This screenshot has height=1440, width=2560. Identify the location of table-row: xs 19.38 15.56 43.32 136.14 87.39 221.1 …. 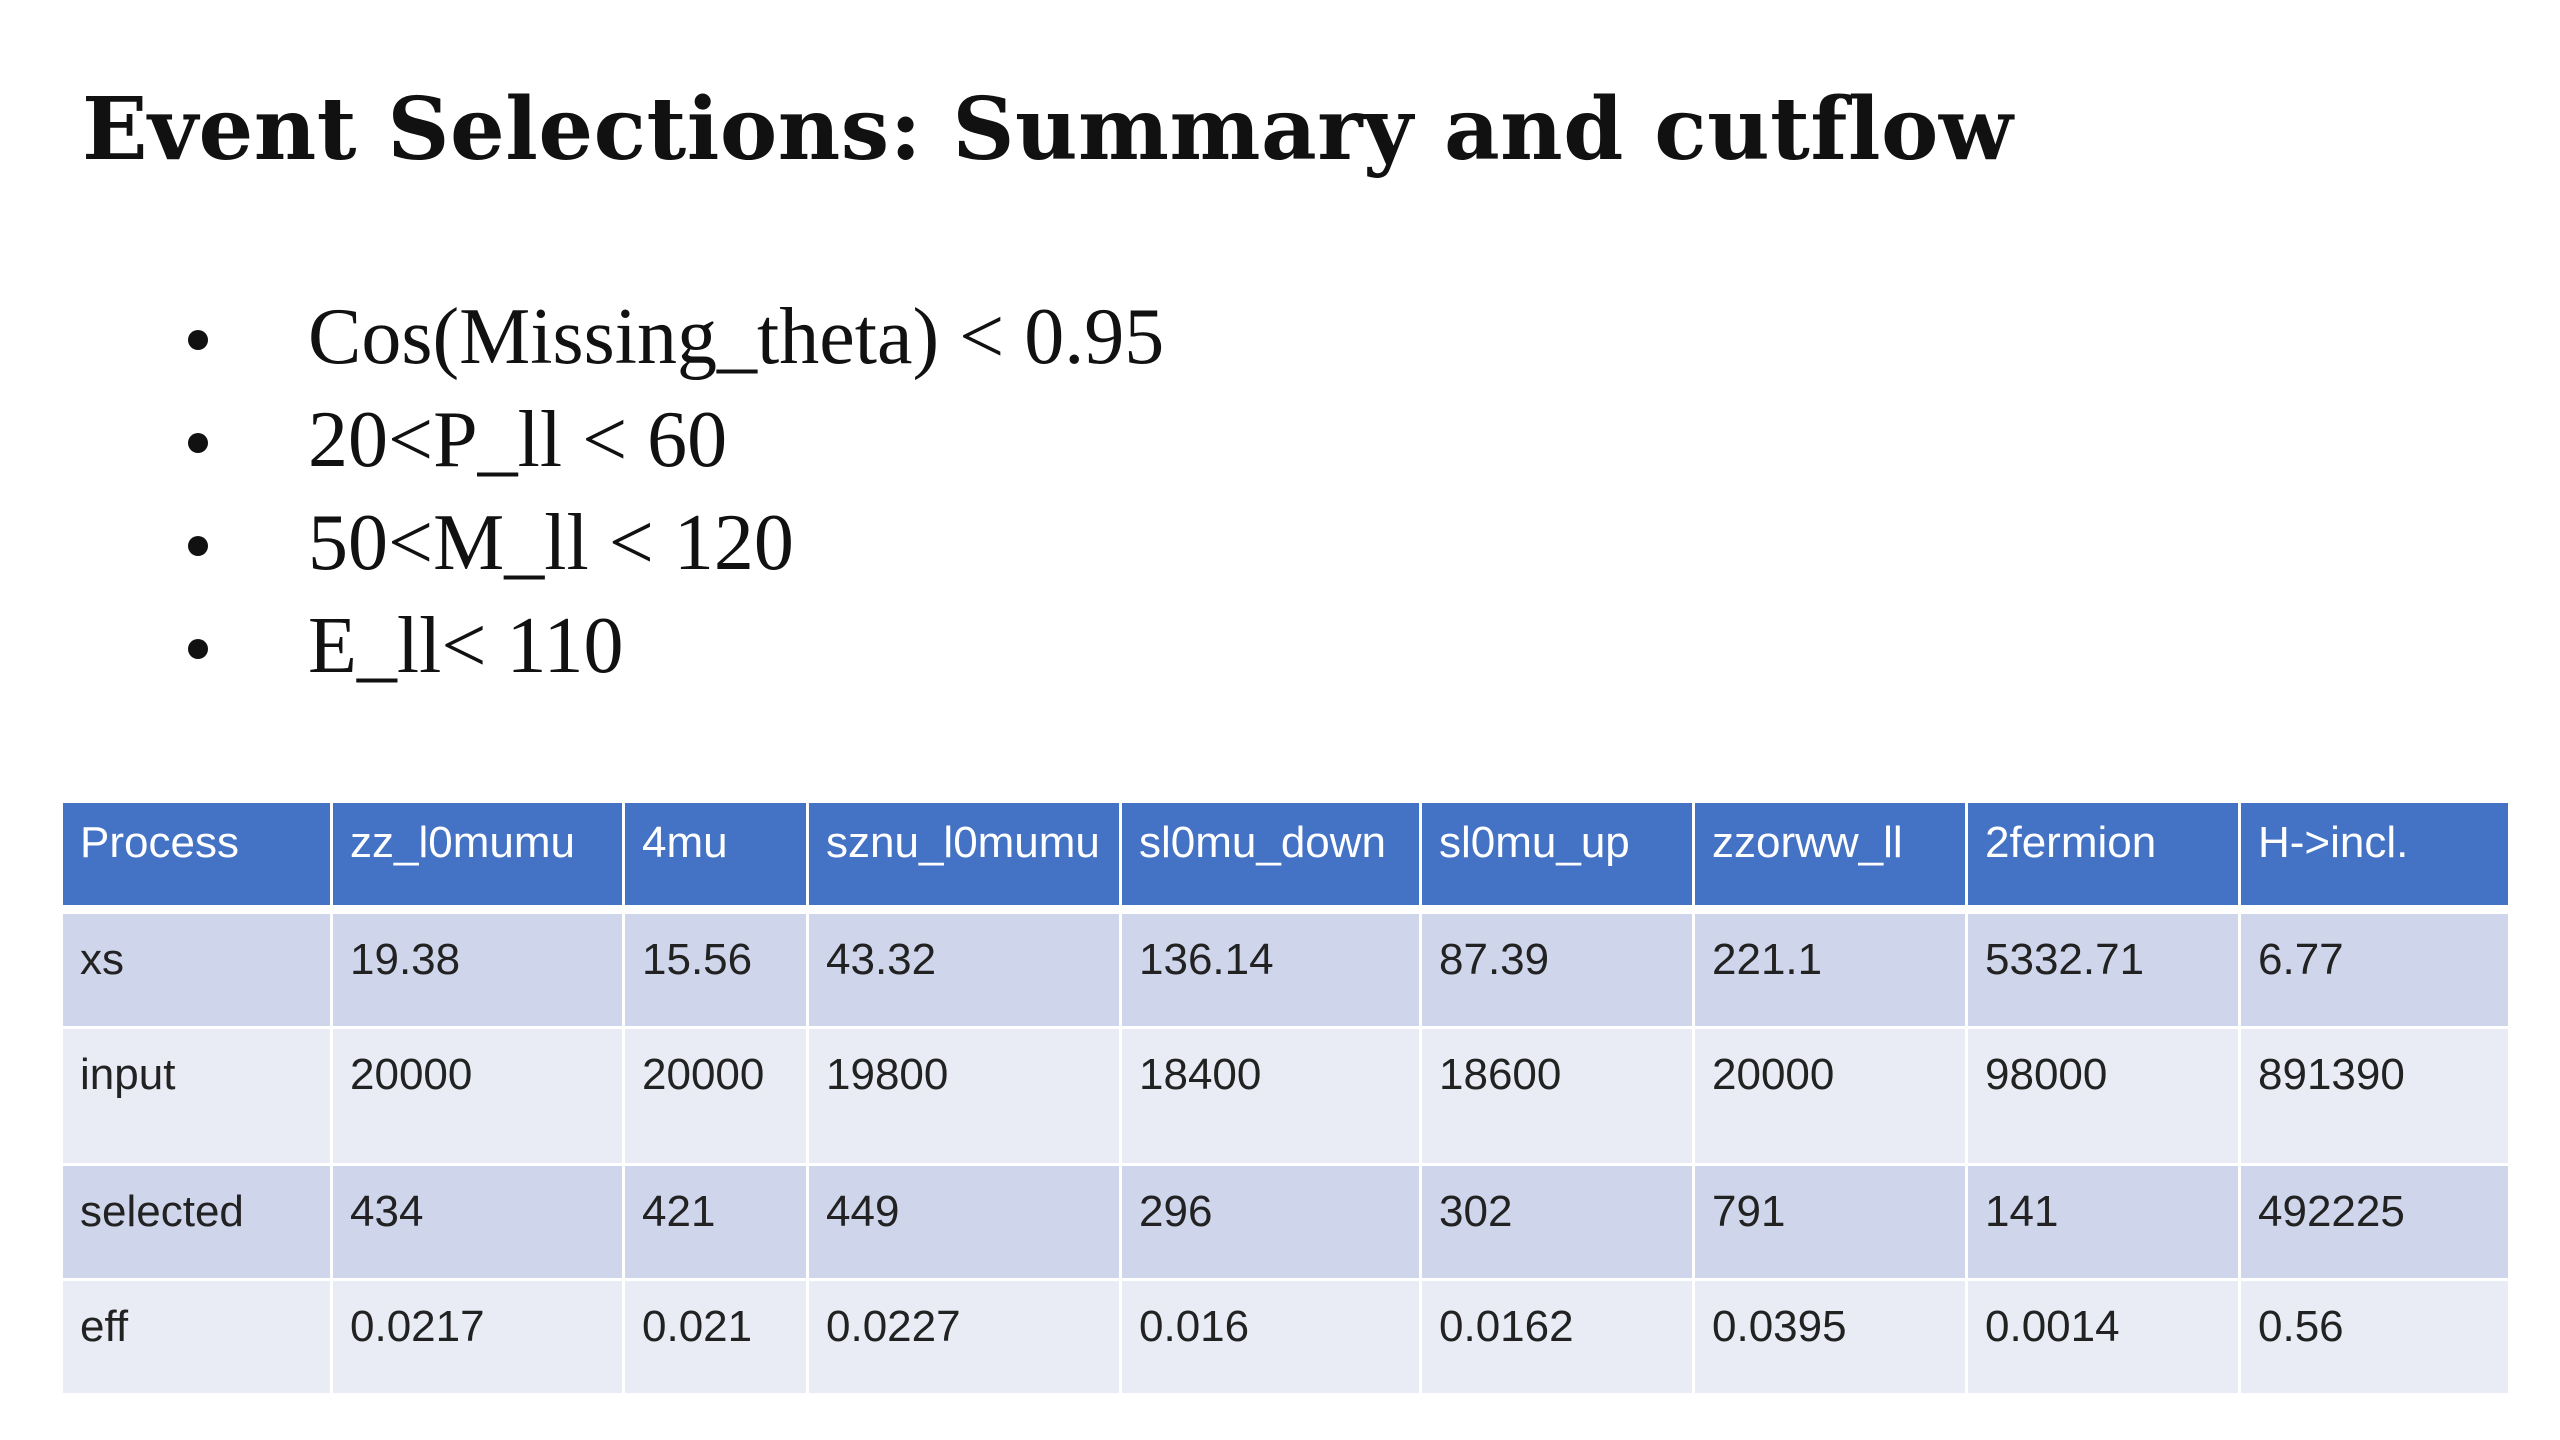
(1285, 968).